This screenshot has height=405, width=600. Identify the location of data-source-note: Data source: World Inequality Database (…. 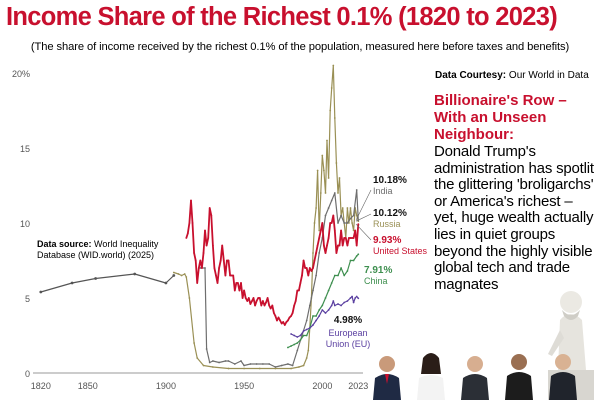
(117, 250).